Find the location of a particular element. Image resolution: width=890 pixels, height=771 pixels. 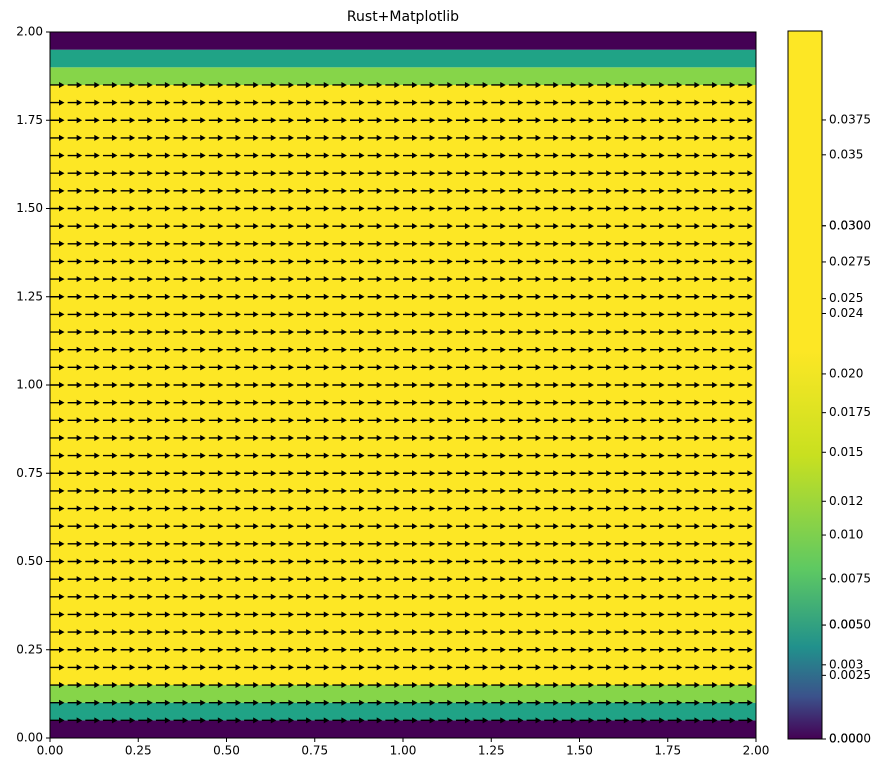

y-tick-label: 0.00 is located at coordinates (29, 738).